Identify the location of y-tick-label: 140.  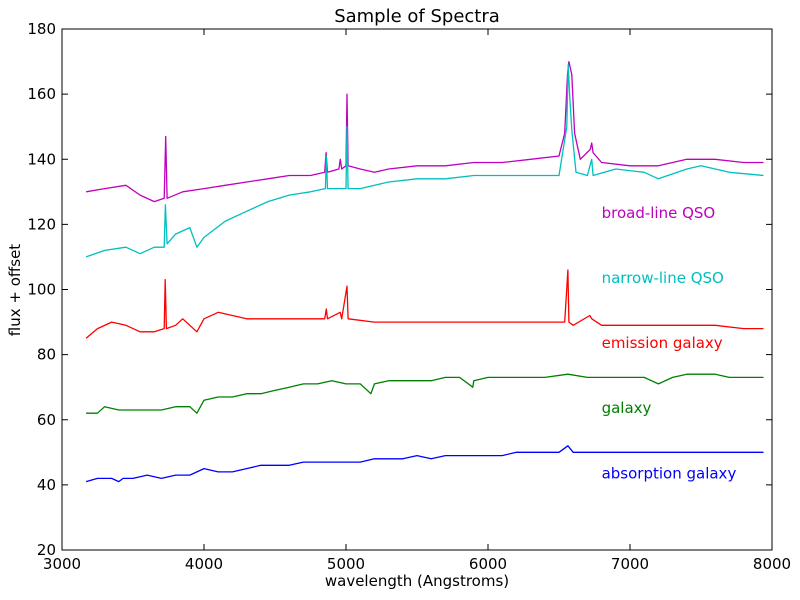
(41, 159).